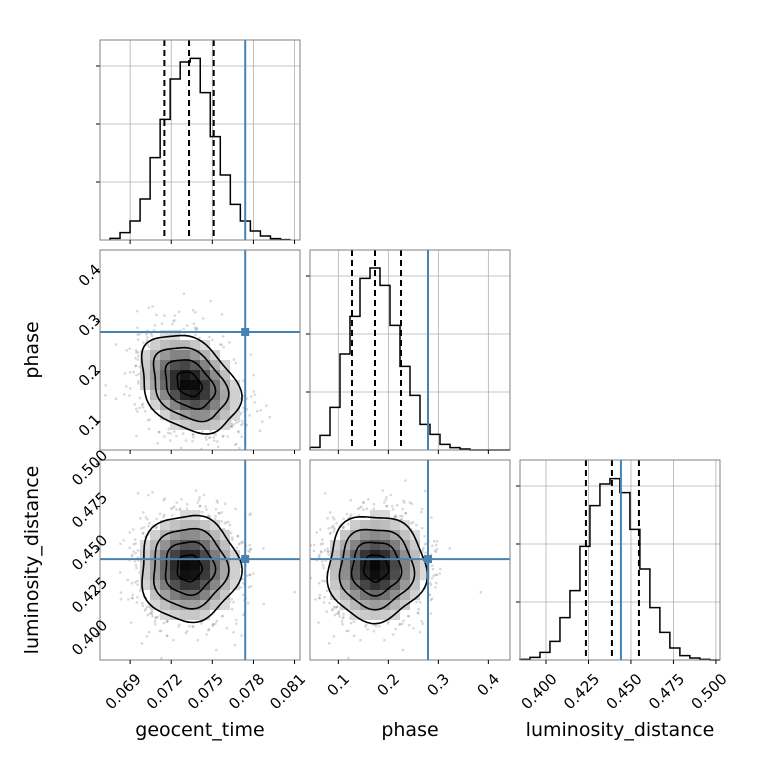 The height and width of the screenshot is (760, 760). I want to click on truth-marker, so click(428, 559).